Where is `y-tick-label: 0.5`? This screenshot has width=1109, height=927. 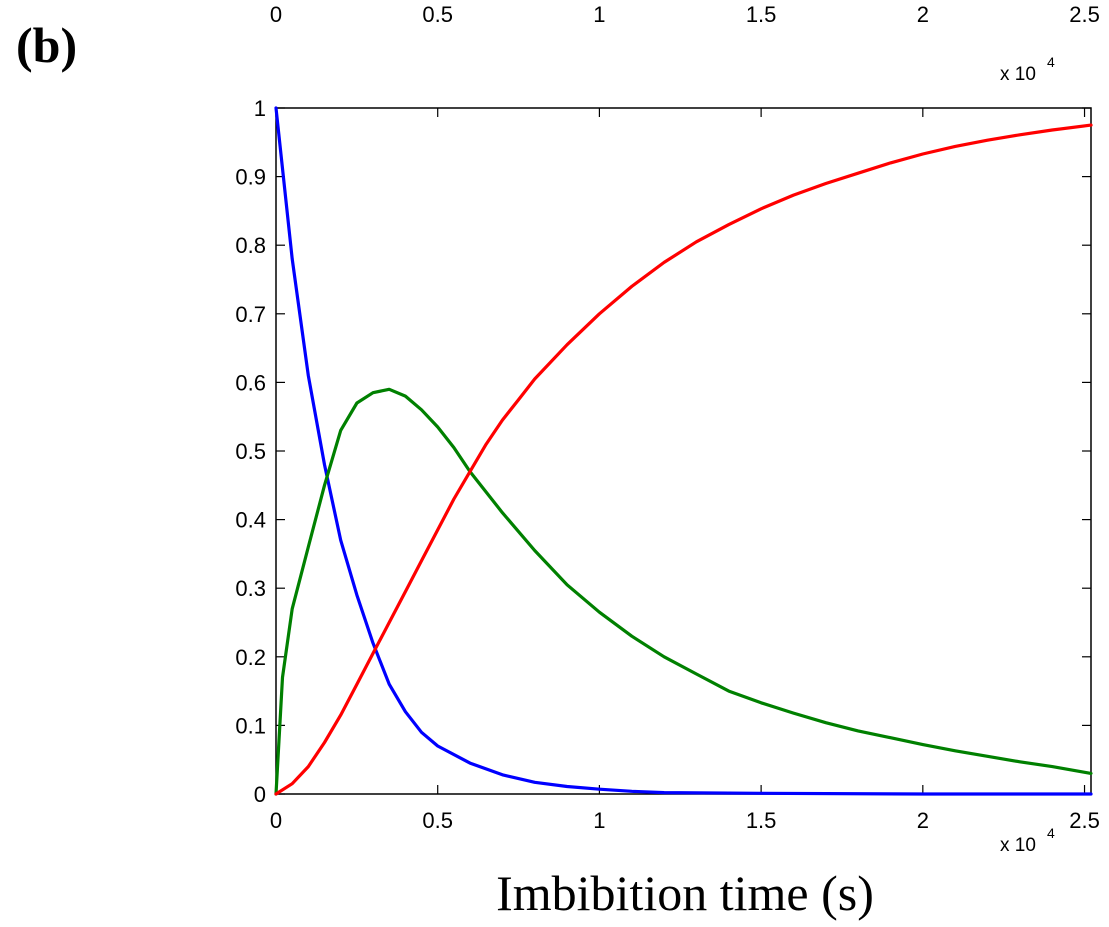
y-tick-label: 0.5 is located at coordinates (250, 451).